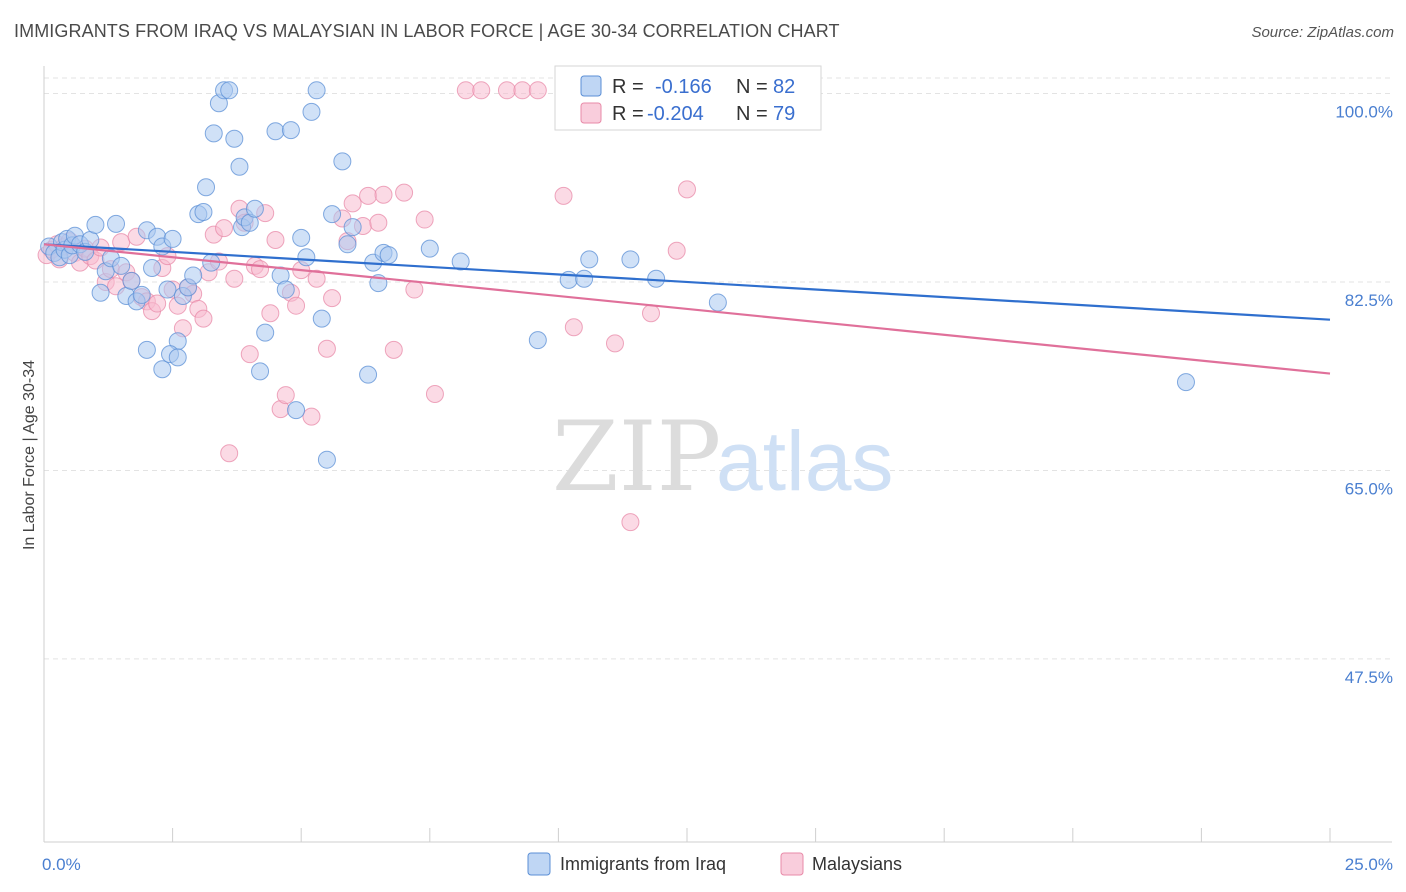 This screenshot has height=892, width=1406. Describe the element at coordinates (784, 114) in the screenshot. I see `legend-n-value-malay: 79` at that location.